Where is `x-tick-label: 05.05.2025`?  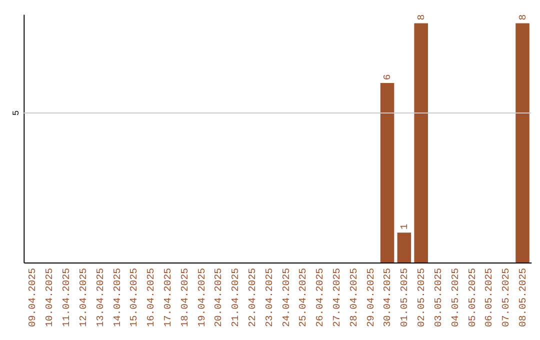 x-tick-label: 05.05.2025 is located at coordinates (472, 298).